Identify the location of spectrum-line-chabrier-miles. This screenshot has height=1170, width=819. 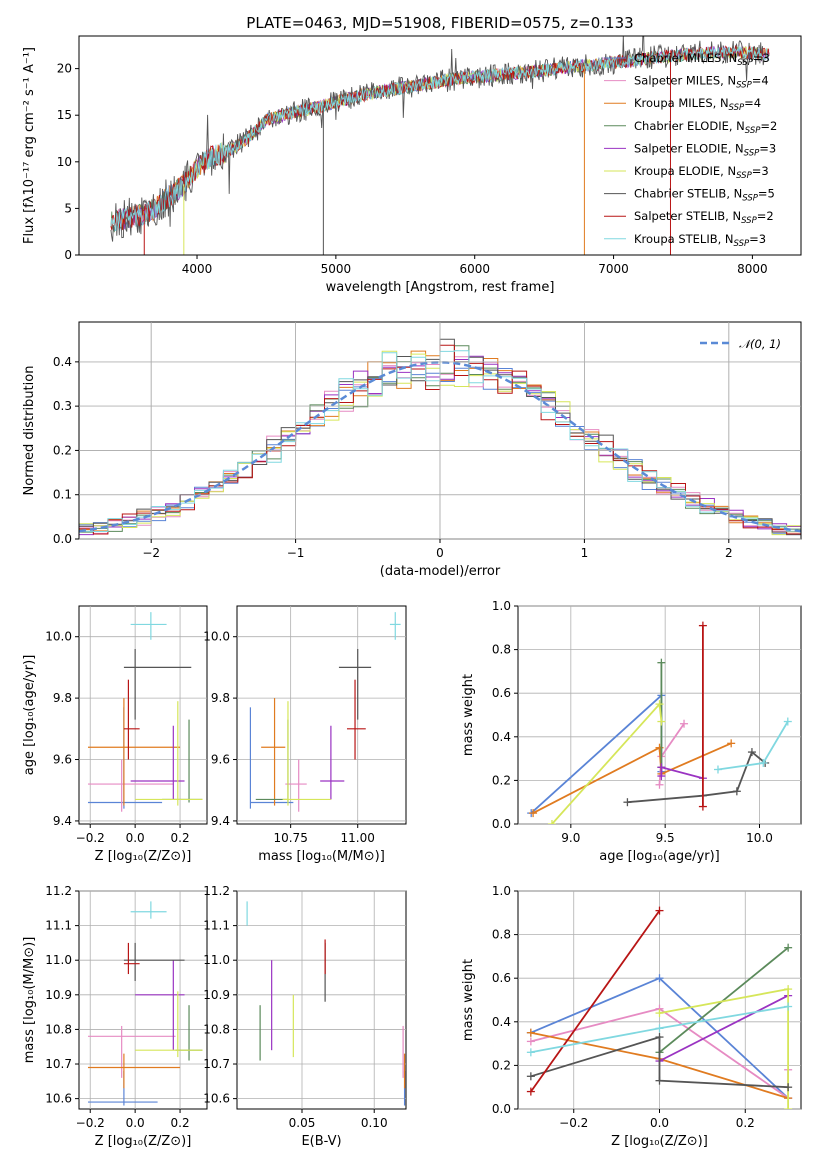
(393, 141).